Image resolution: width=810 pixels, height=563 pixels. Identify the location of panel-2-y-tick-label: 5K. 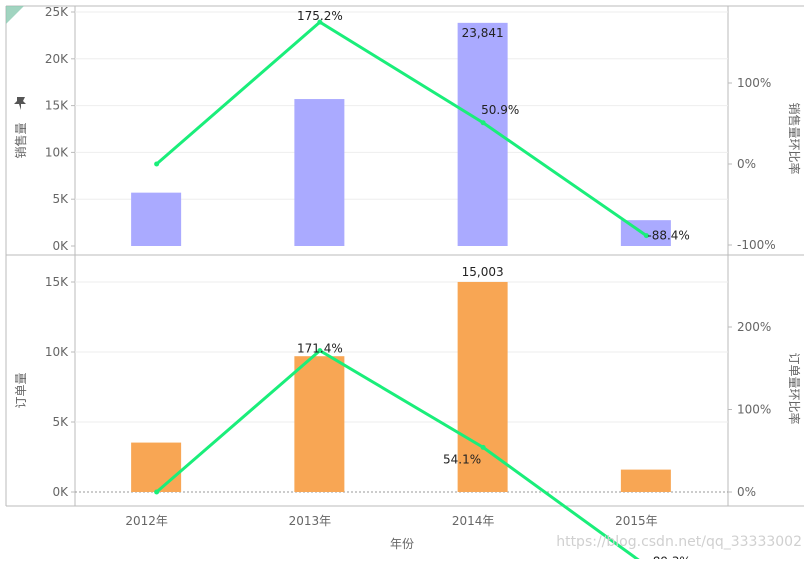
(60, 422).